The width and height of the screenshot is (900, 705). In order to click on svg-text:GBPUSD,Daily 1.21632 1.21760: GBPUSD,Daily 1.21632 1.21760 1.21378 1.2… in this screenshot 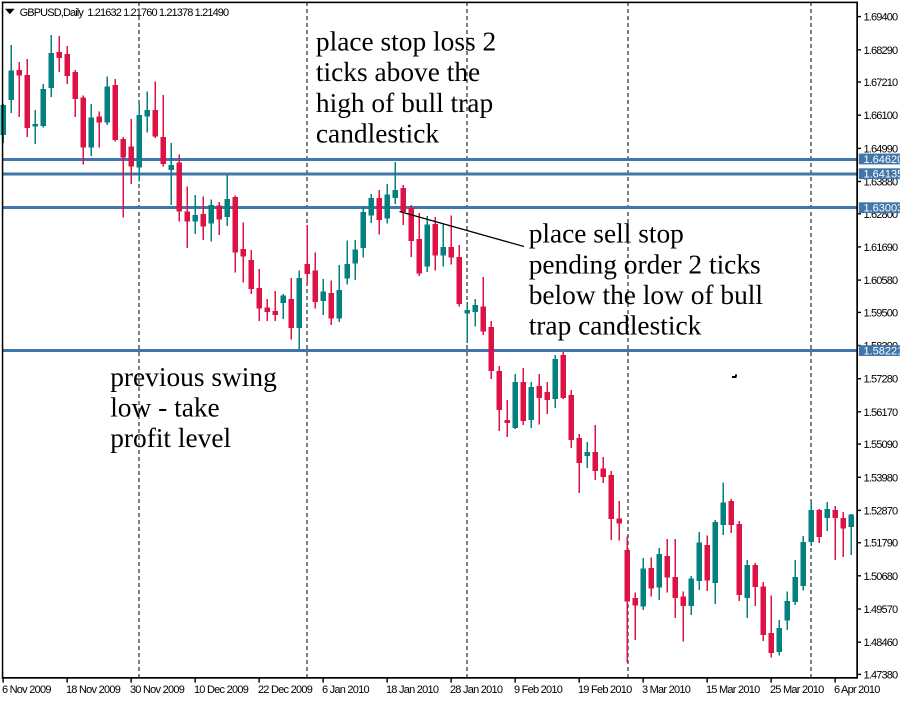, I will do `click(124, 13)`.